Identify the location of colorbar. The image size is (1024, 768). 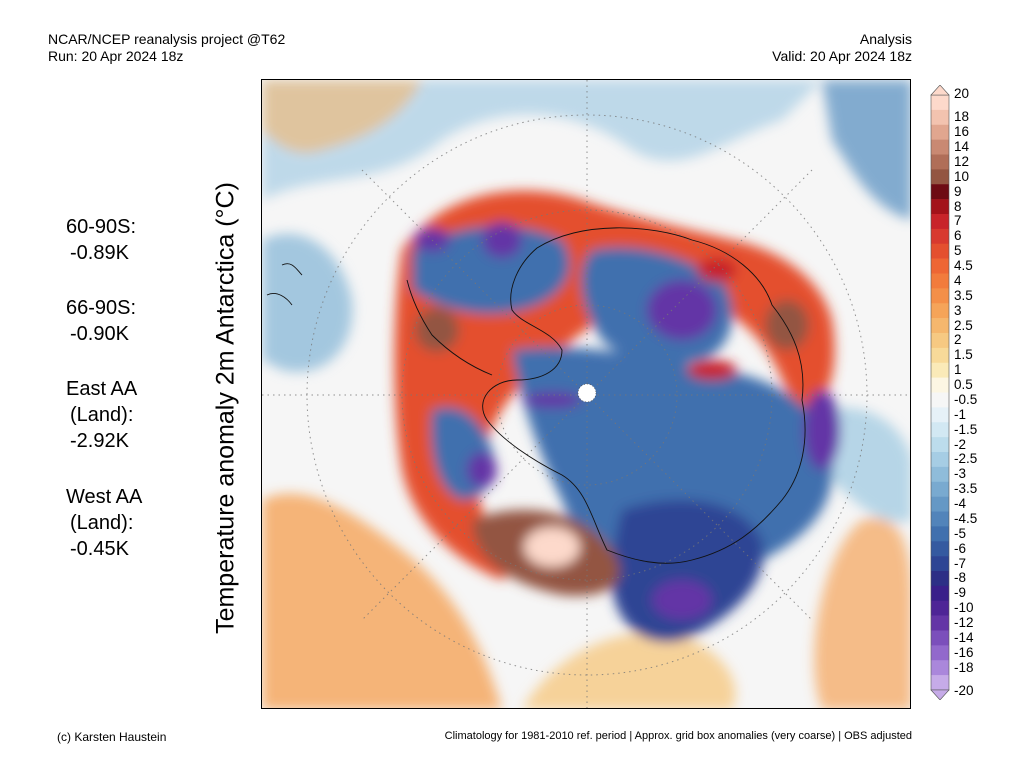
(940, 392).